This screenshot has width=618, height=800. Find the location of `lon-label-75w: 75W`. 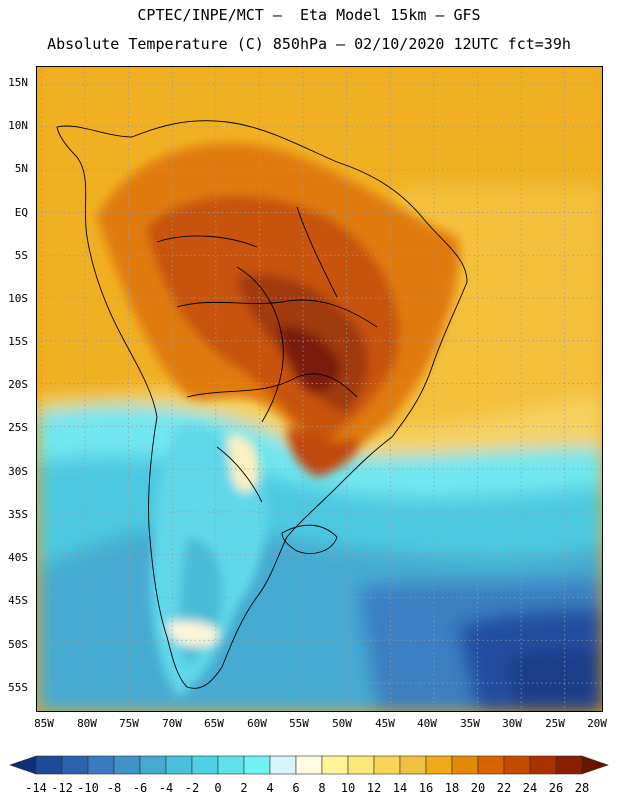

lon-label-75w: 75W is located at coordinates (129, 723).